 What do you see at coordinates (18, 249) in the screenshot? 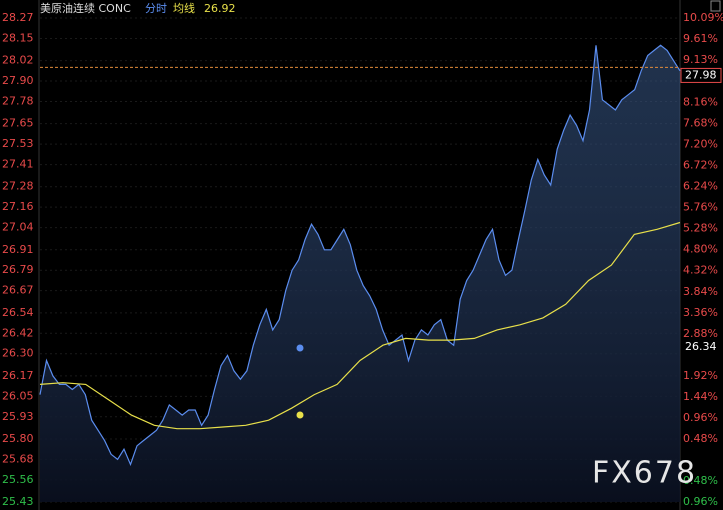
I see `y-tick-label: 26.91` at bounding box center [18, 249].